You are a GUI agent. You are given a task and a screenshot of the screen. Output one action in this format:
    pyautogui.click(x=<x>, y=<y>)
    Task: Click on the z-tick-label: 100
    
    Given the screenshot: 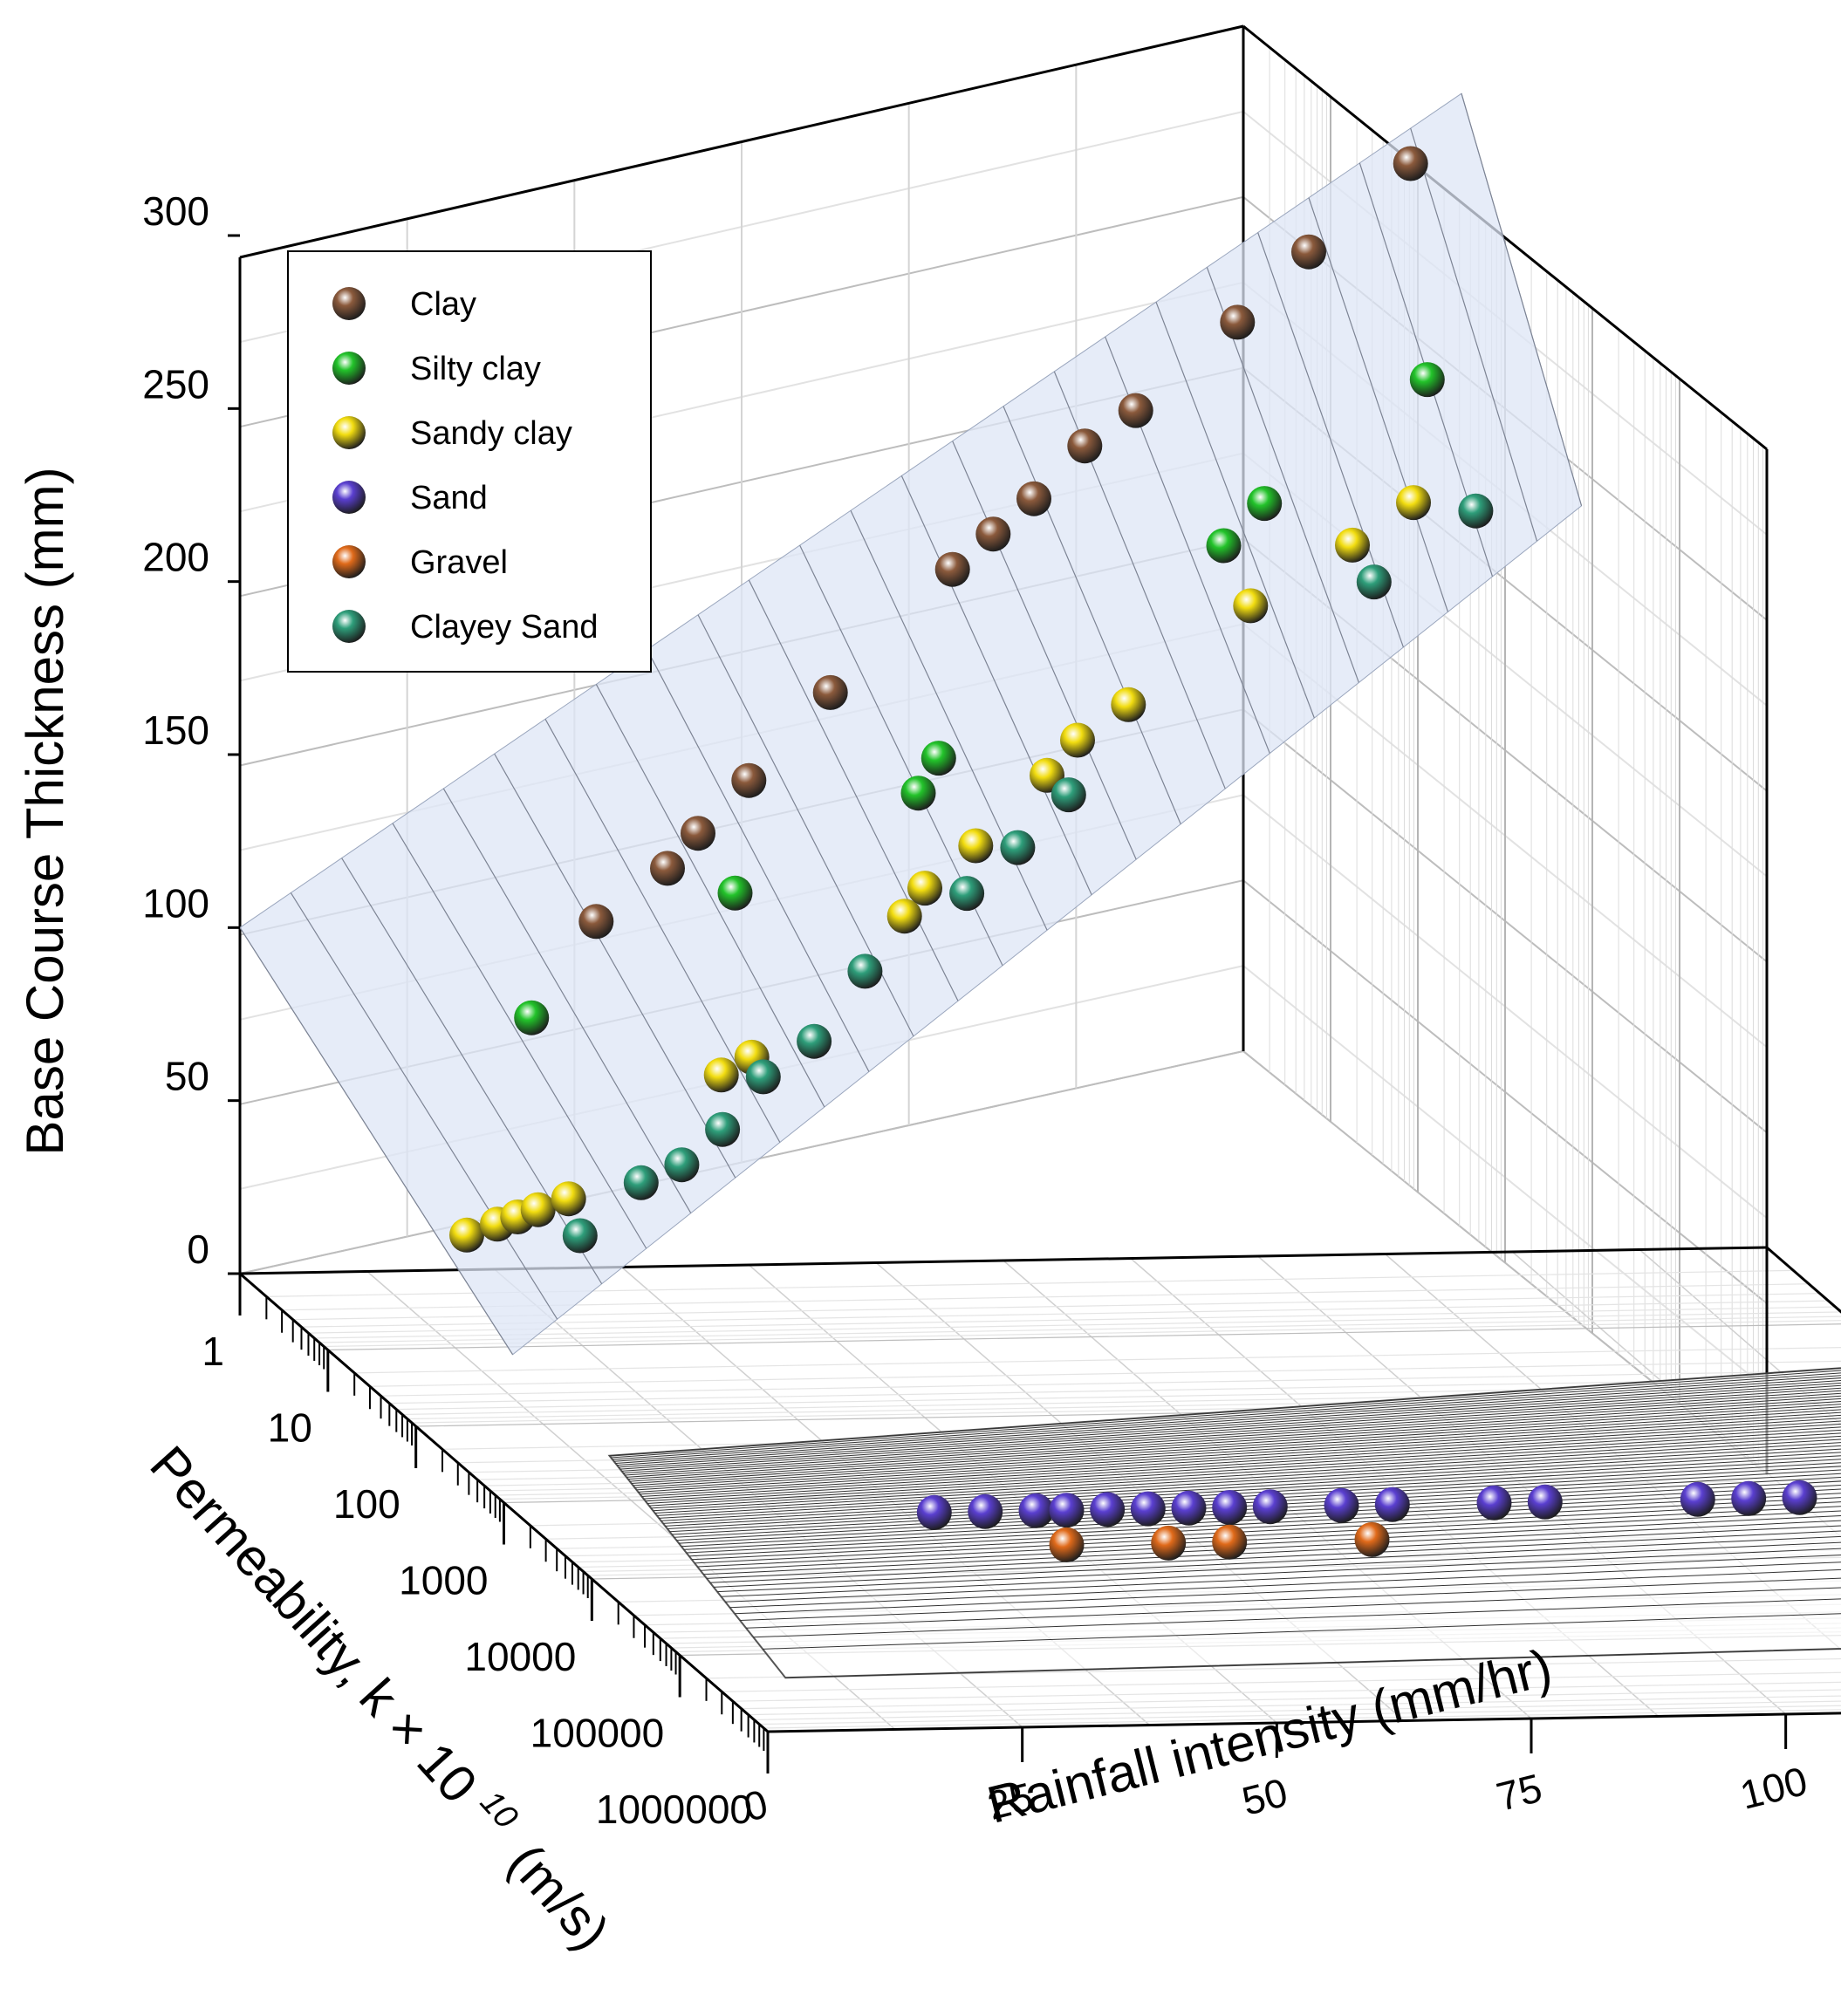 What is the action you would take?
    pyautogui.click(x=175, y=903)
    